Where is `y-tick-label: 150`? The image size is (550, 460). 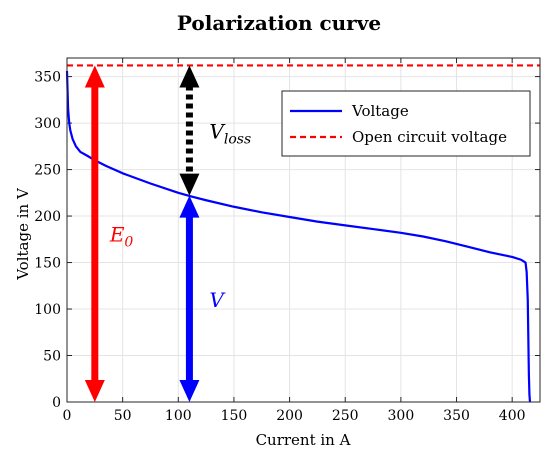
y-tick-label: 150 is located at coordinates (47, 264).